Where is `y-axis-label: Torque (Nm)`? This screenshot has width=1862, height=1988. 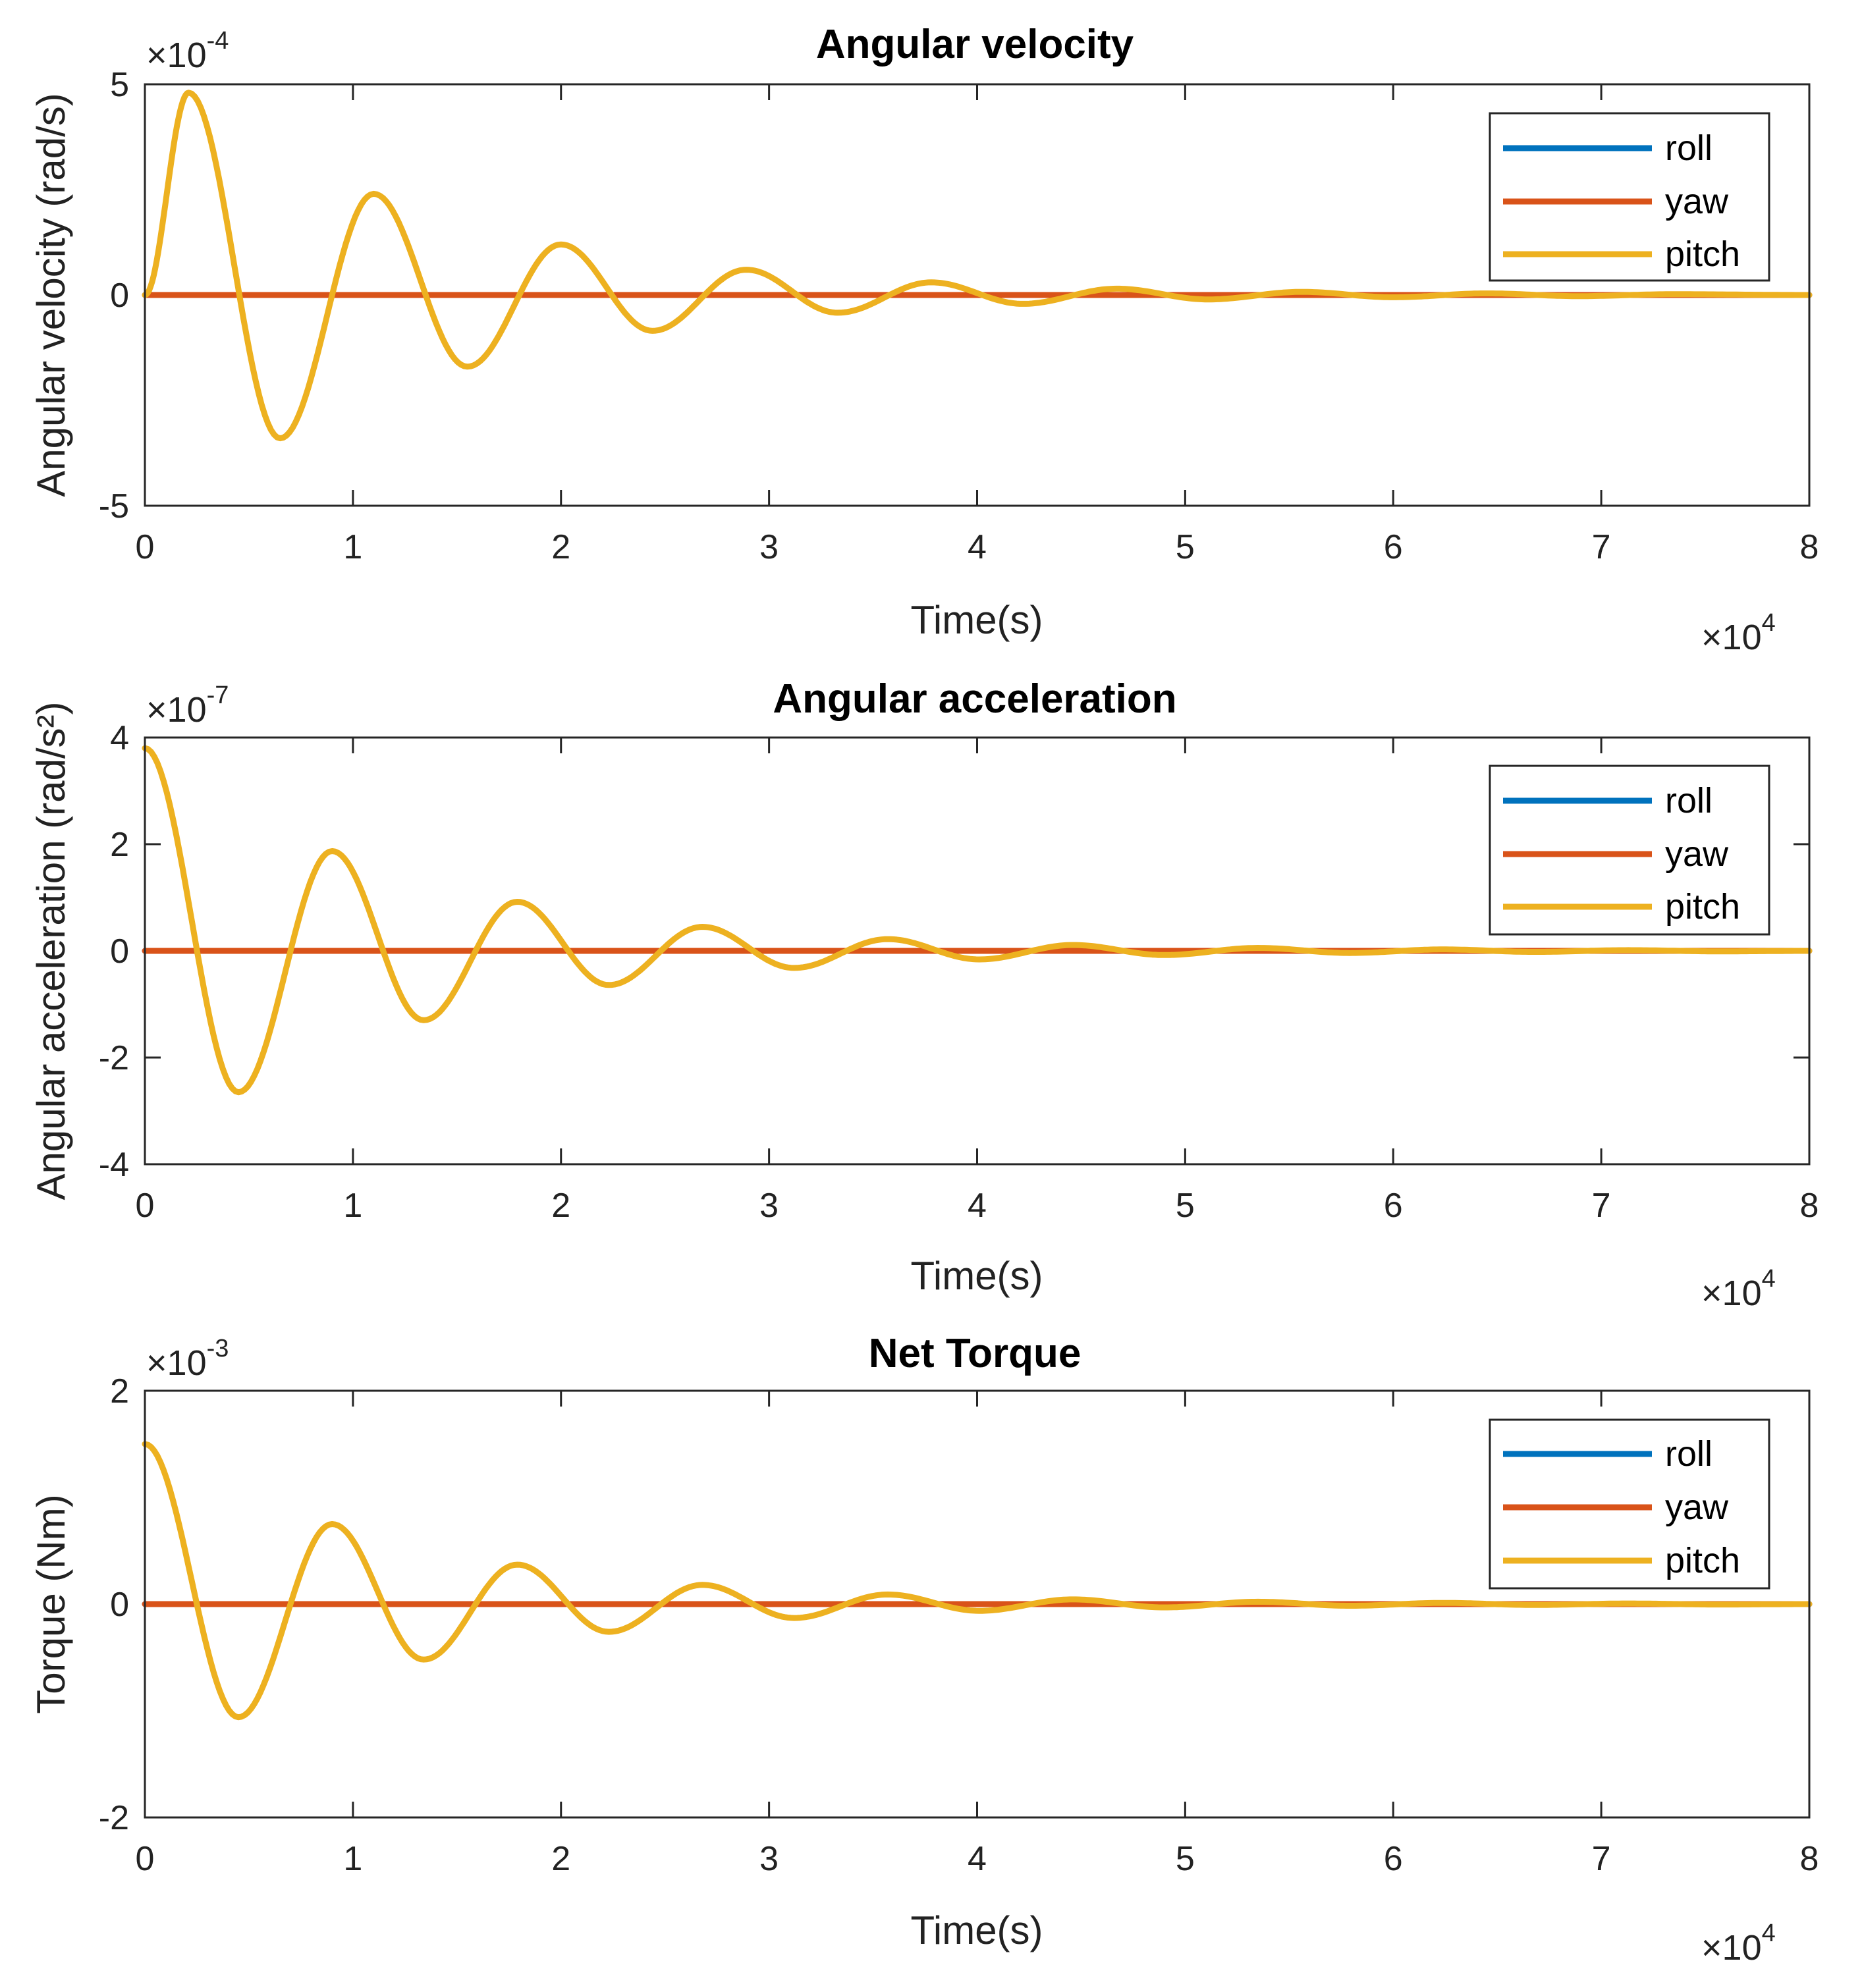 y-axis-label: Torque (Nm) is located at coordinates (51, 1603).